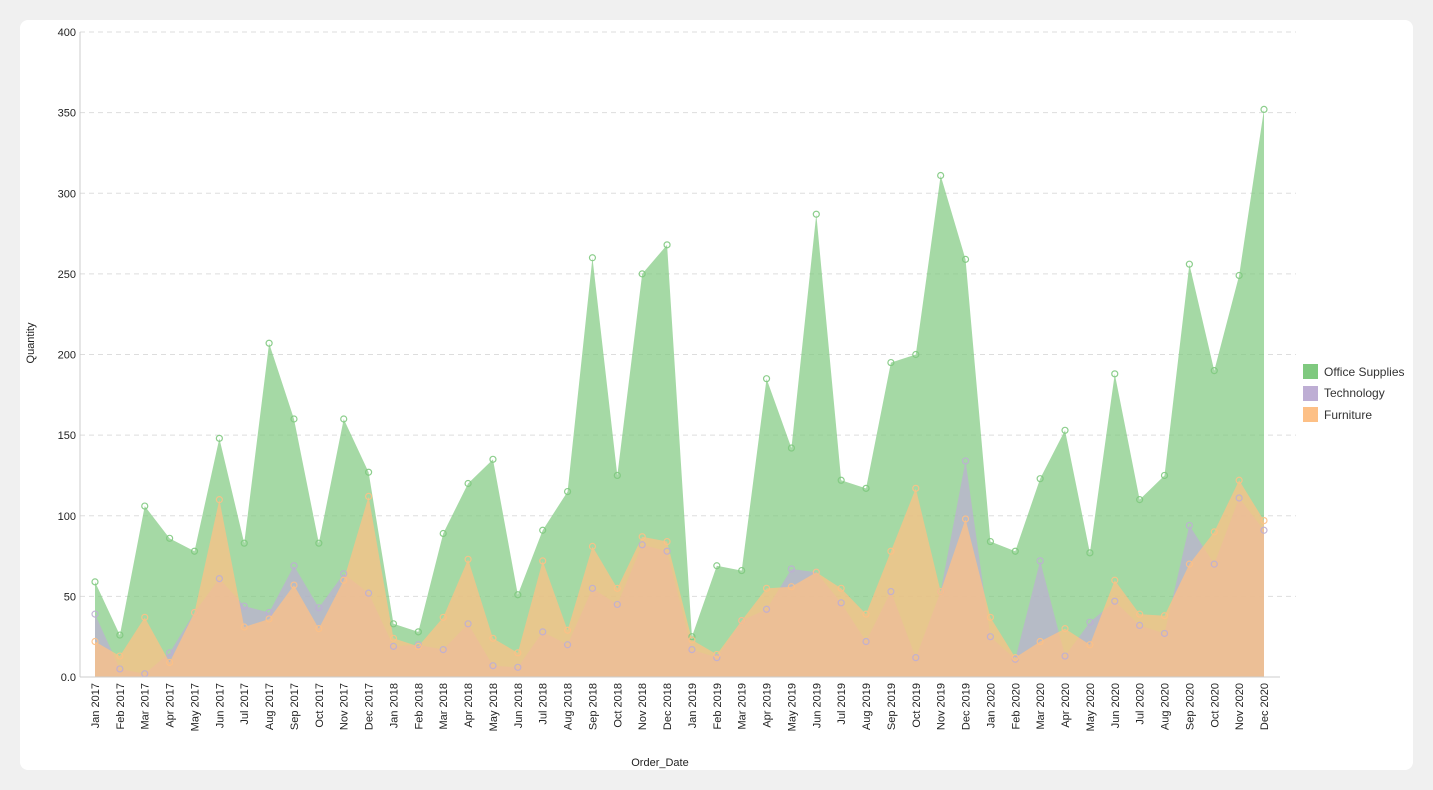  What do you see at coordinates (295, 706) in the screenshot?
I see `x-tick-label: Sep 2017` at bounding box center [295, 706].